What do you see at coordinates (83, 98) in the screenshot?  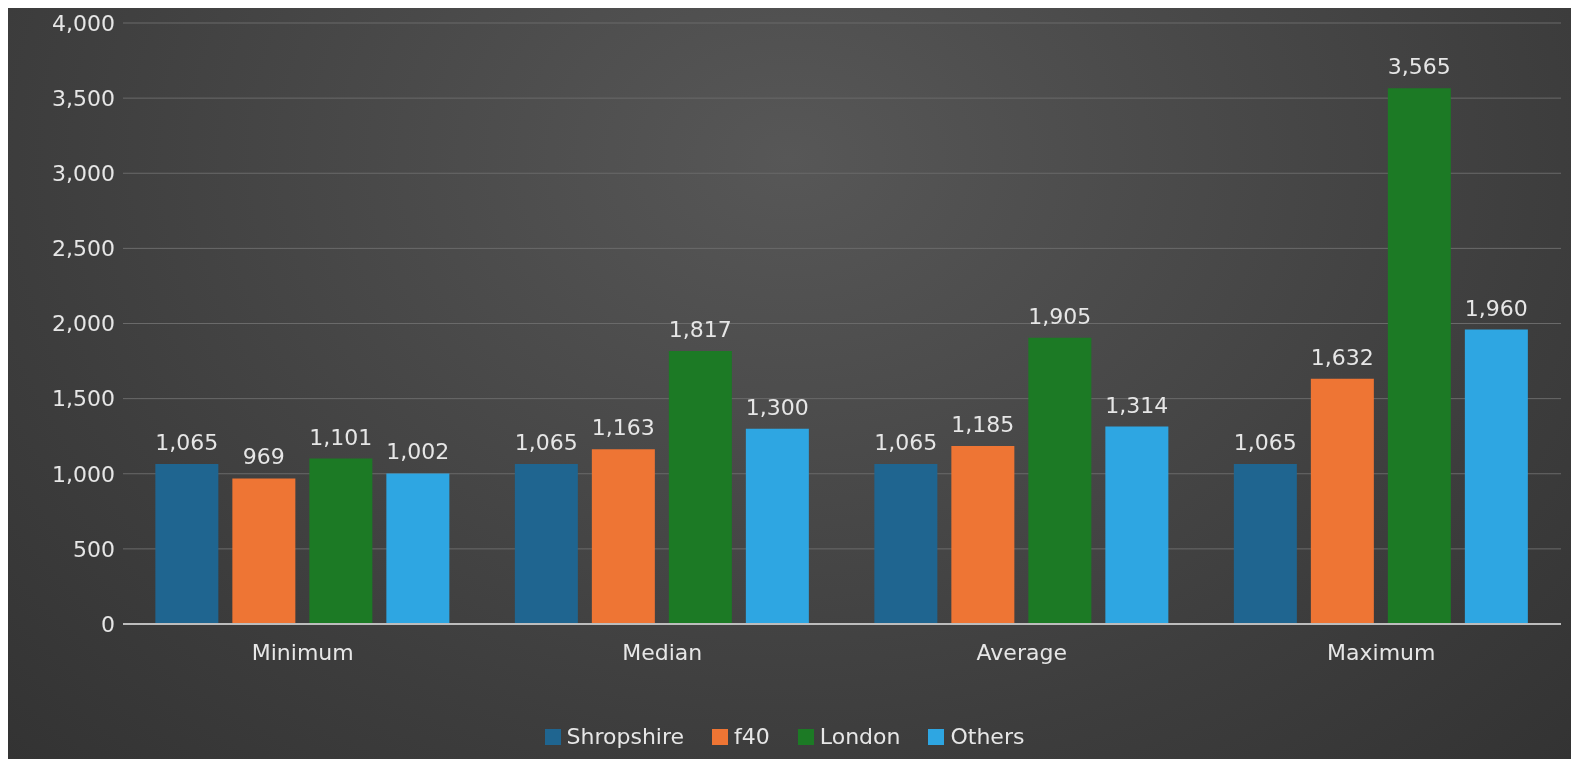 I see `y-tick-label: 3,500` at bounding box center [83, 98].